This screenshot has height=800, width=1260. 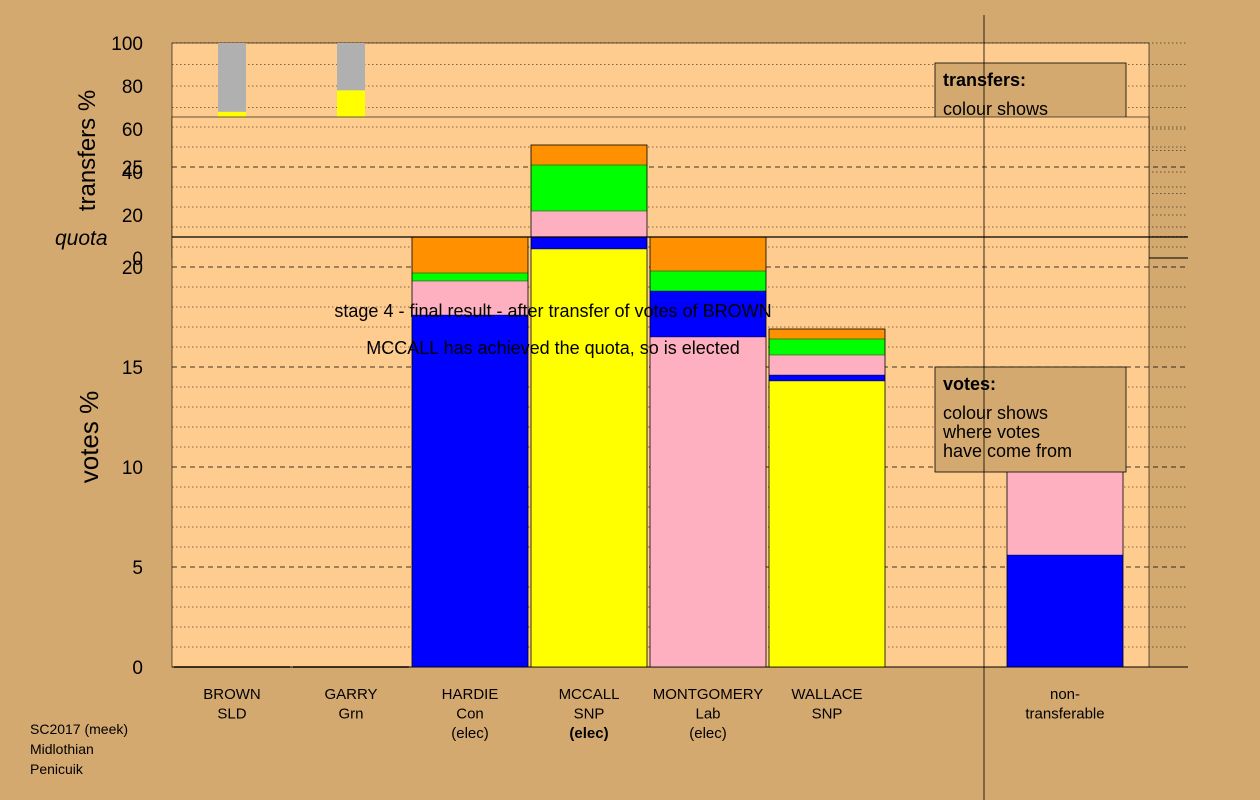 What do you see at coordinates (470, 714) in the screenshot?
I see `candidate-label: Con` at bounding box center [470, 714].